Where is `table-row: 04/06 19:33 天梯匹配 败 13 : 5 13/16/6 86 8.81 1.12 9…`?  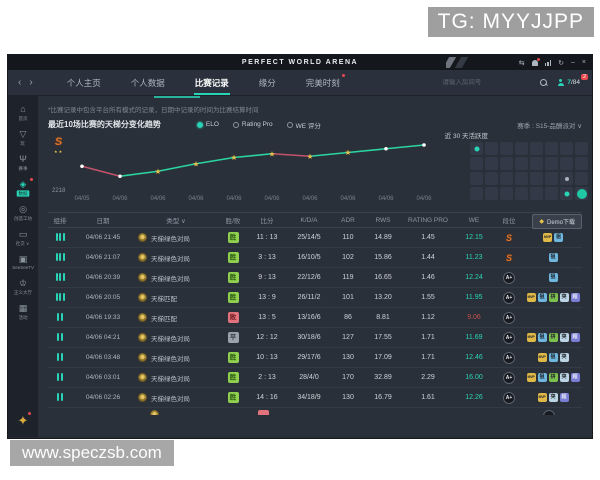 table-row: 04/06 19:33 天梯匹配 败 13 : 5 13/16/6 86 8.81 1.12 9… is located at coordinates (315, 318).